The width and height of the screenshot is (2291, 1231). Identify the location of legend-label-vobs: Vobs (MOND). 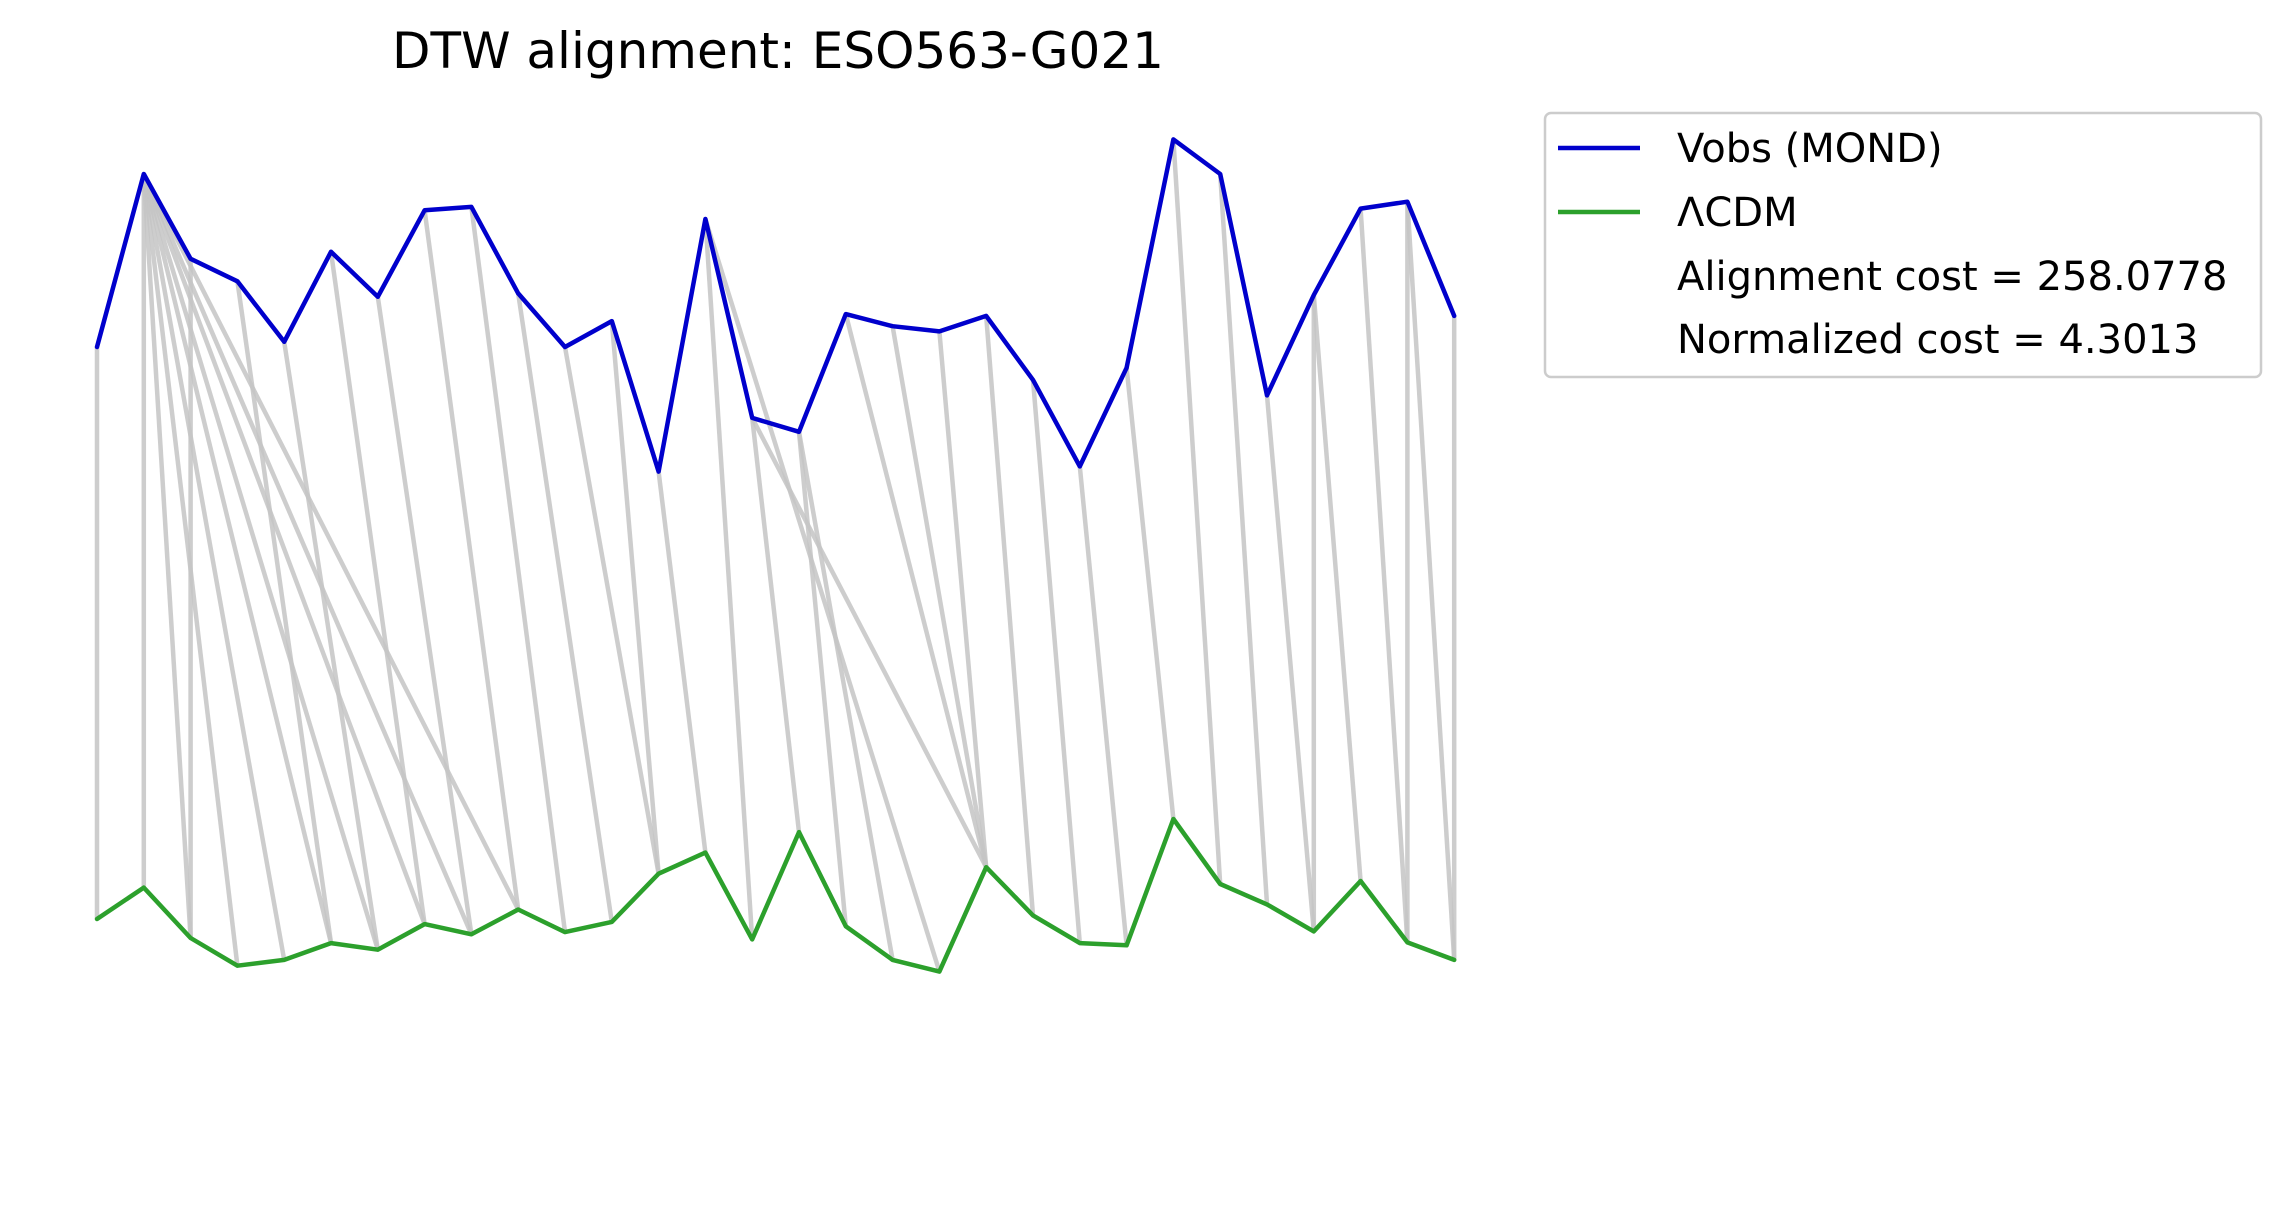
(1810, 149).